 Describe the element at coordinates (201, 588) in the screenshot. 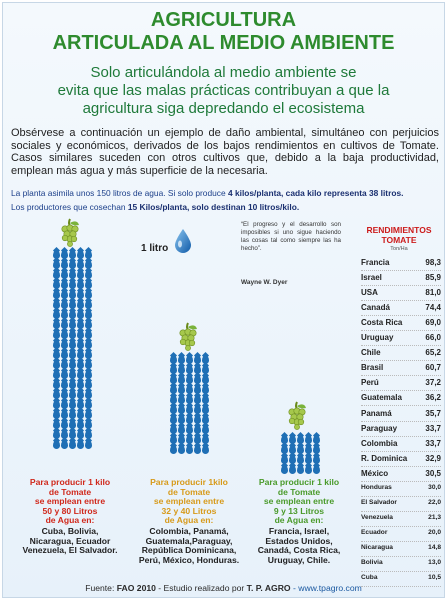

I see `footer-middle: - Estudio realizado por` at that location.